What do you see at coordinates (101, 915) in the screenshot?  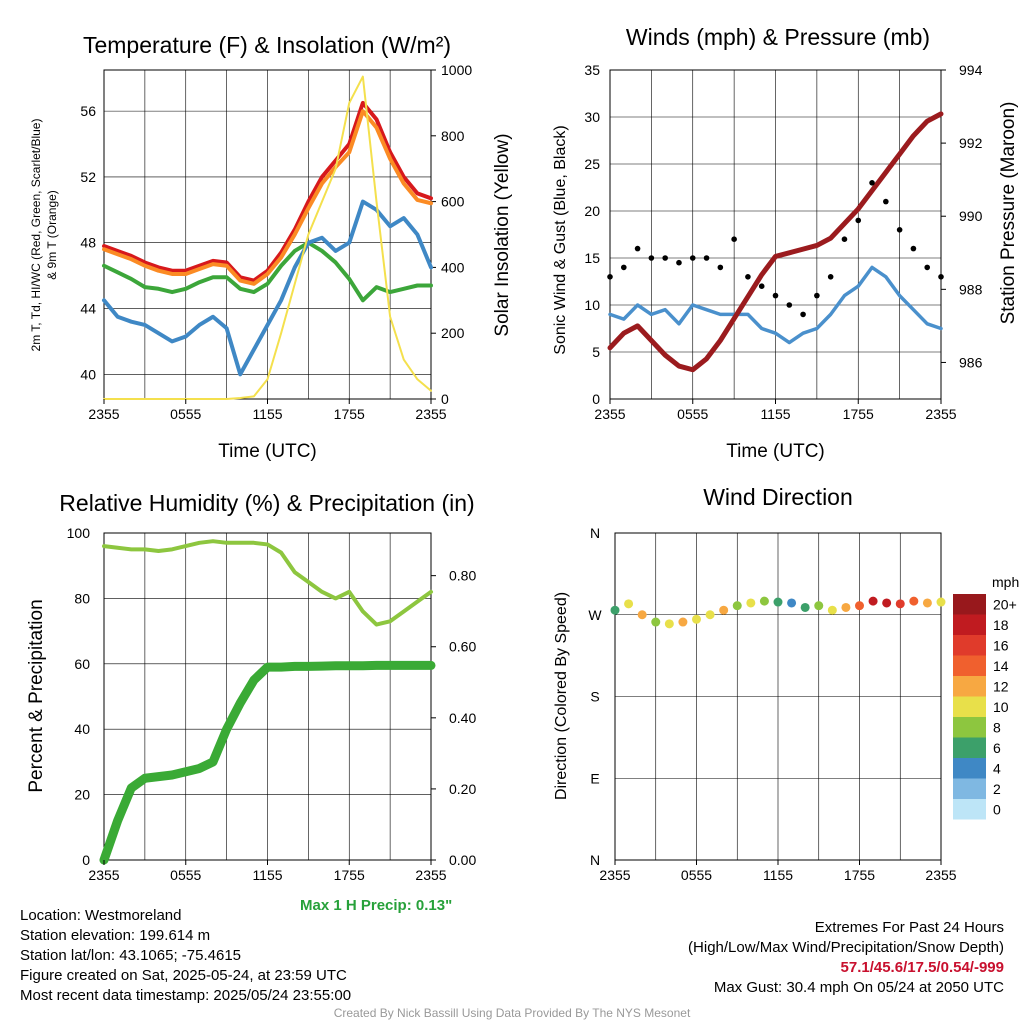 I see `location-text: Location: Westmoreland` at bounding box center [101, 915].